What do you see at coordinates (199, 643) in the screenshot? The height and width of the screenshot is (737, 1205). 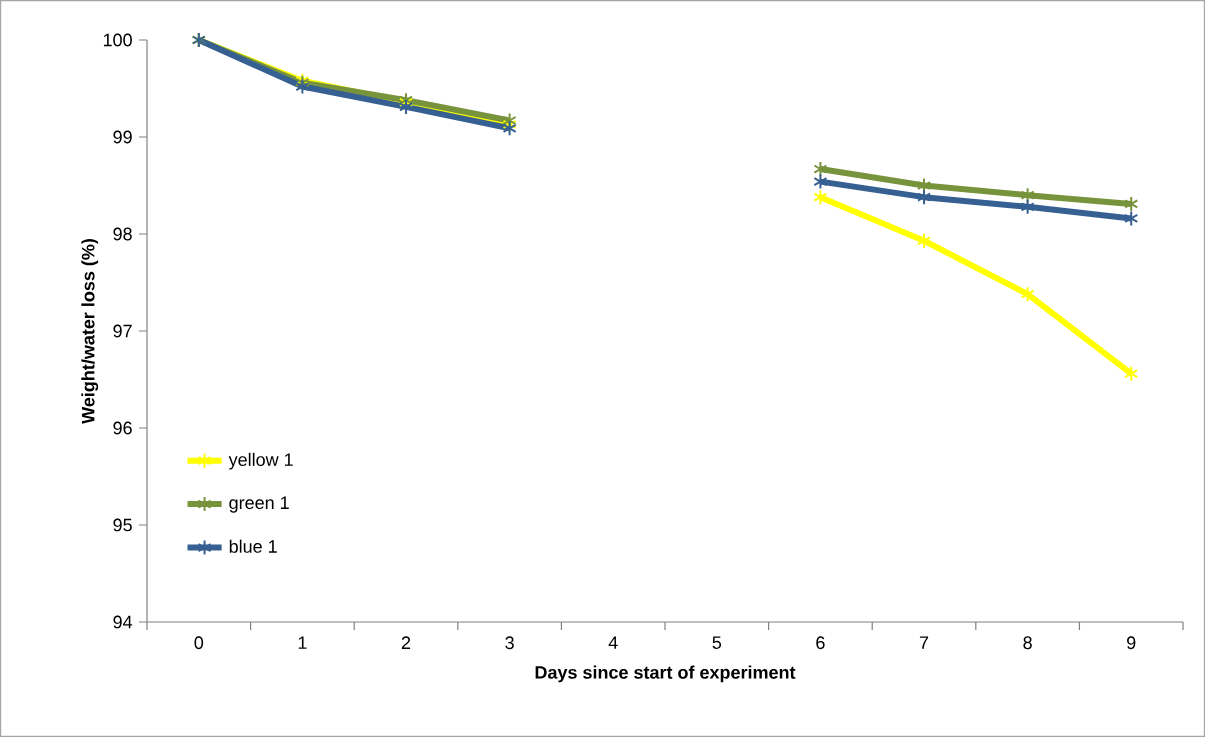 I see `x-tick-label: 0` at bounding box center [199, 643].